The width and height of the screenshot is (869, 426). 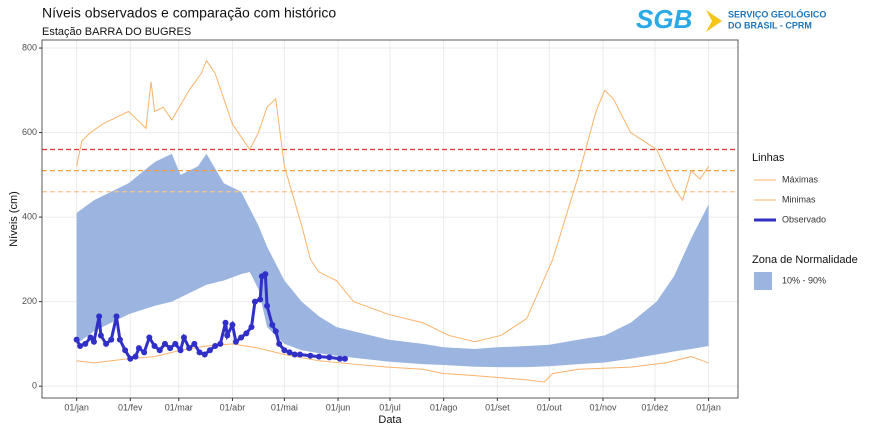 What do you see at coordinates (29, 301) in the screenshot?
I see `y-tick-label: 200` at bounding box center [29, 301].